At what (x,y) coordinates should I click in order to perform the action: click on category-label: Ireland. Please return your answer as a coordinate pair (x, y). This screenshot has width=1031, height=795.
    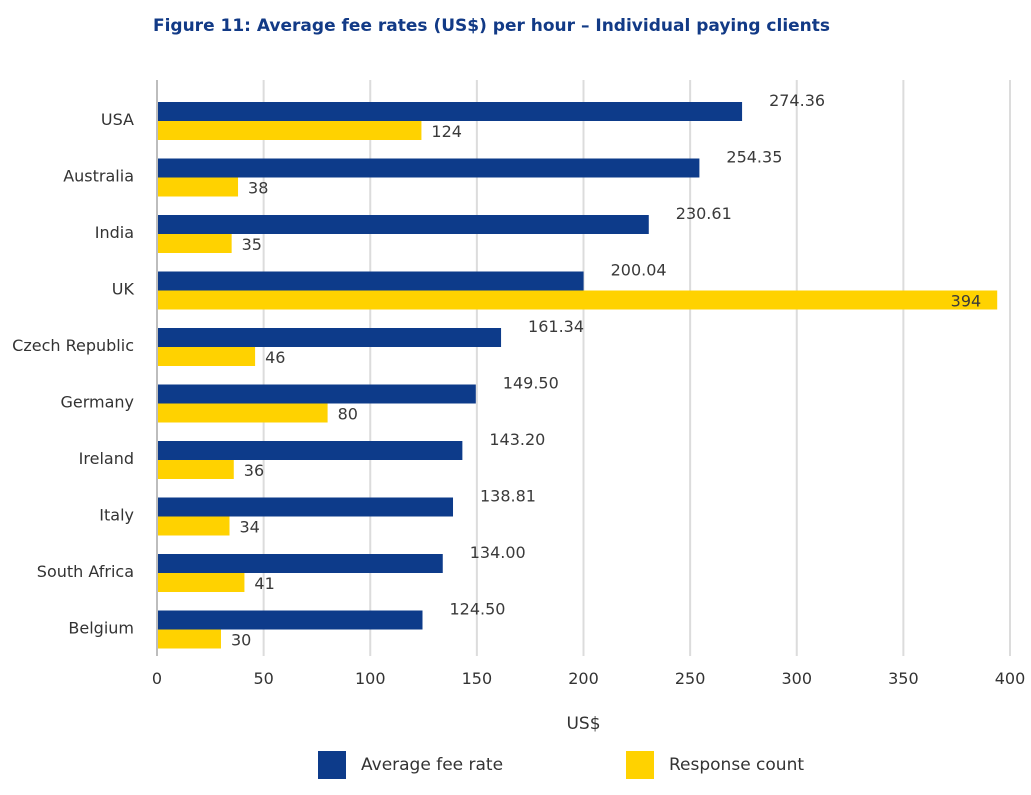
    Looking at the image, I should click on (106, 458).